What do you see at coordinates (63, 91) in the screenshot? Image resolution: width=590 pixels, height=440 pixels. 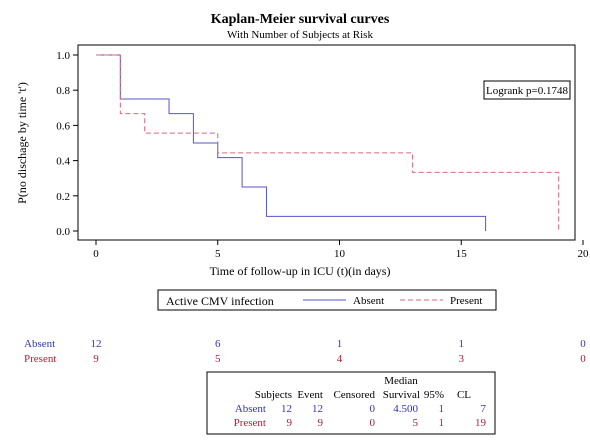 I see `y-tick-label: 0.8` at bounding box center [63, 91].